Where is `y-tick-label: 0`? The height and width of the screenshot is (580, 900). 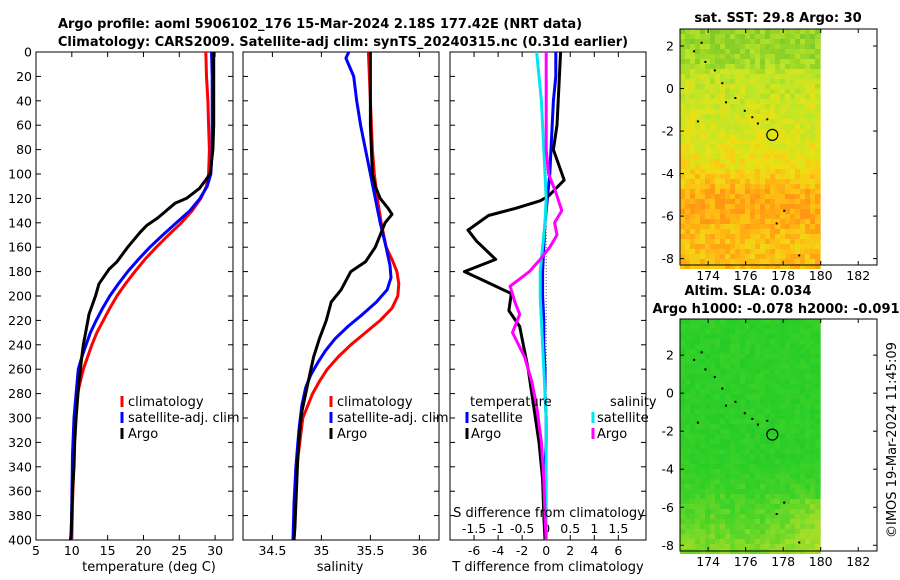 y-tick-label: 0 is located at coordinates (28, 52).